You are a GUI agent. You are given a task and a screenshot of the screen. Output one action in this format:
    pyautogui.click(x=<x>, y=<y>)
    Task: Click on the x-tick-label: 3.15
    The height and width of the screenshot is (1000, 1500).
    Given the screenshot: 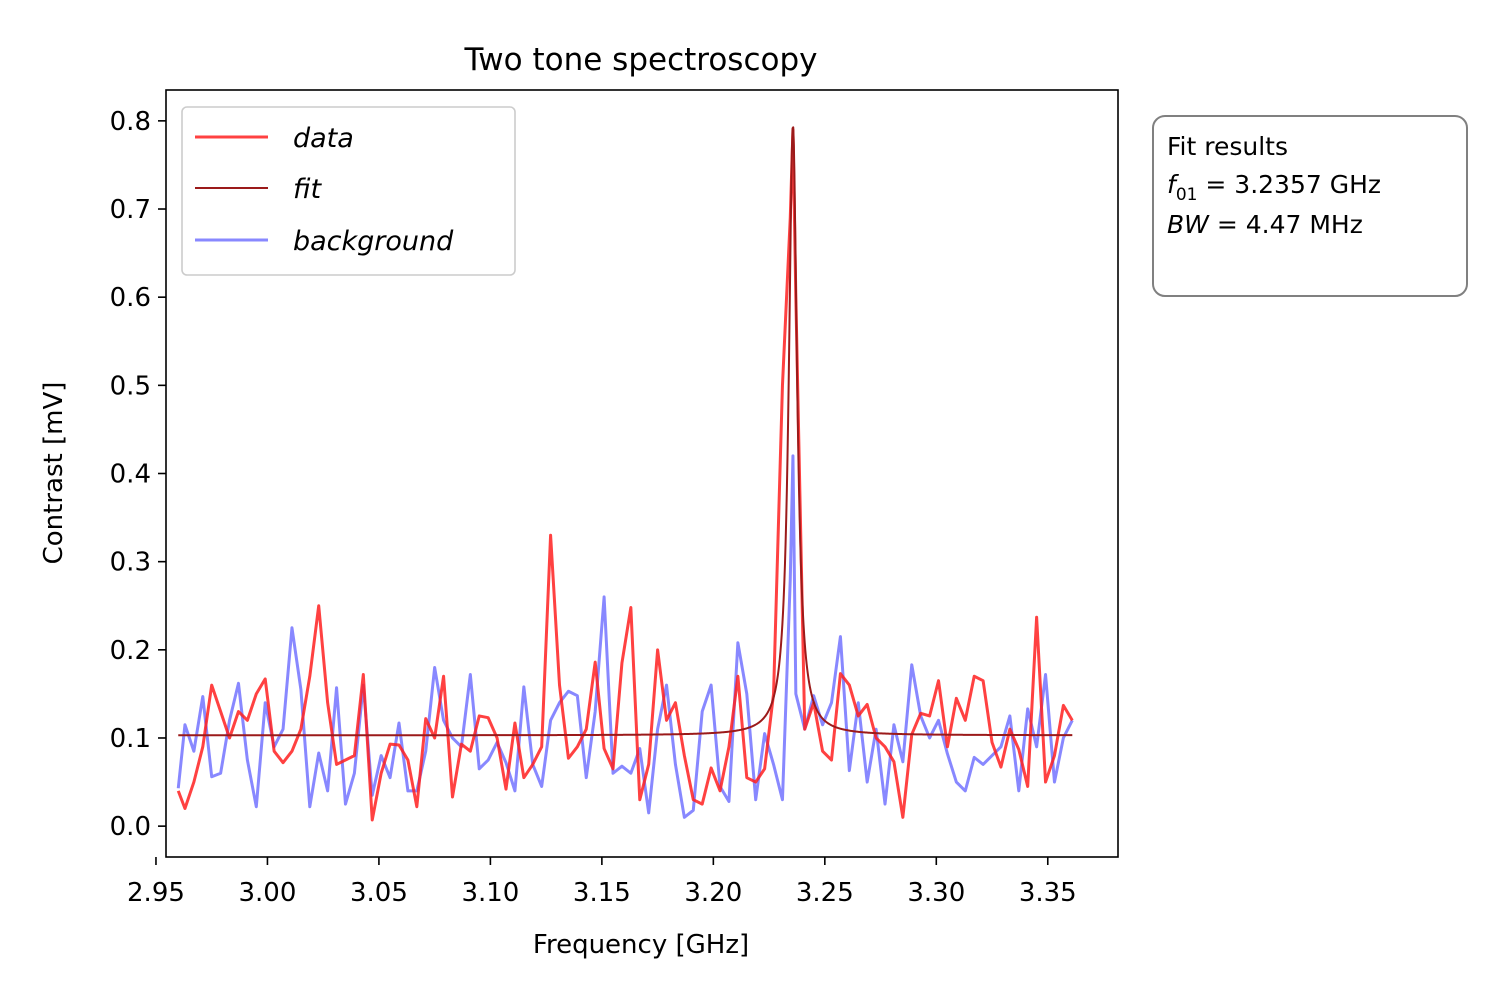 What is the action you would take?
    pyautogui.click(x=602, y=893)
    